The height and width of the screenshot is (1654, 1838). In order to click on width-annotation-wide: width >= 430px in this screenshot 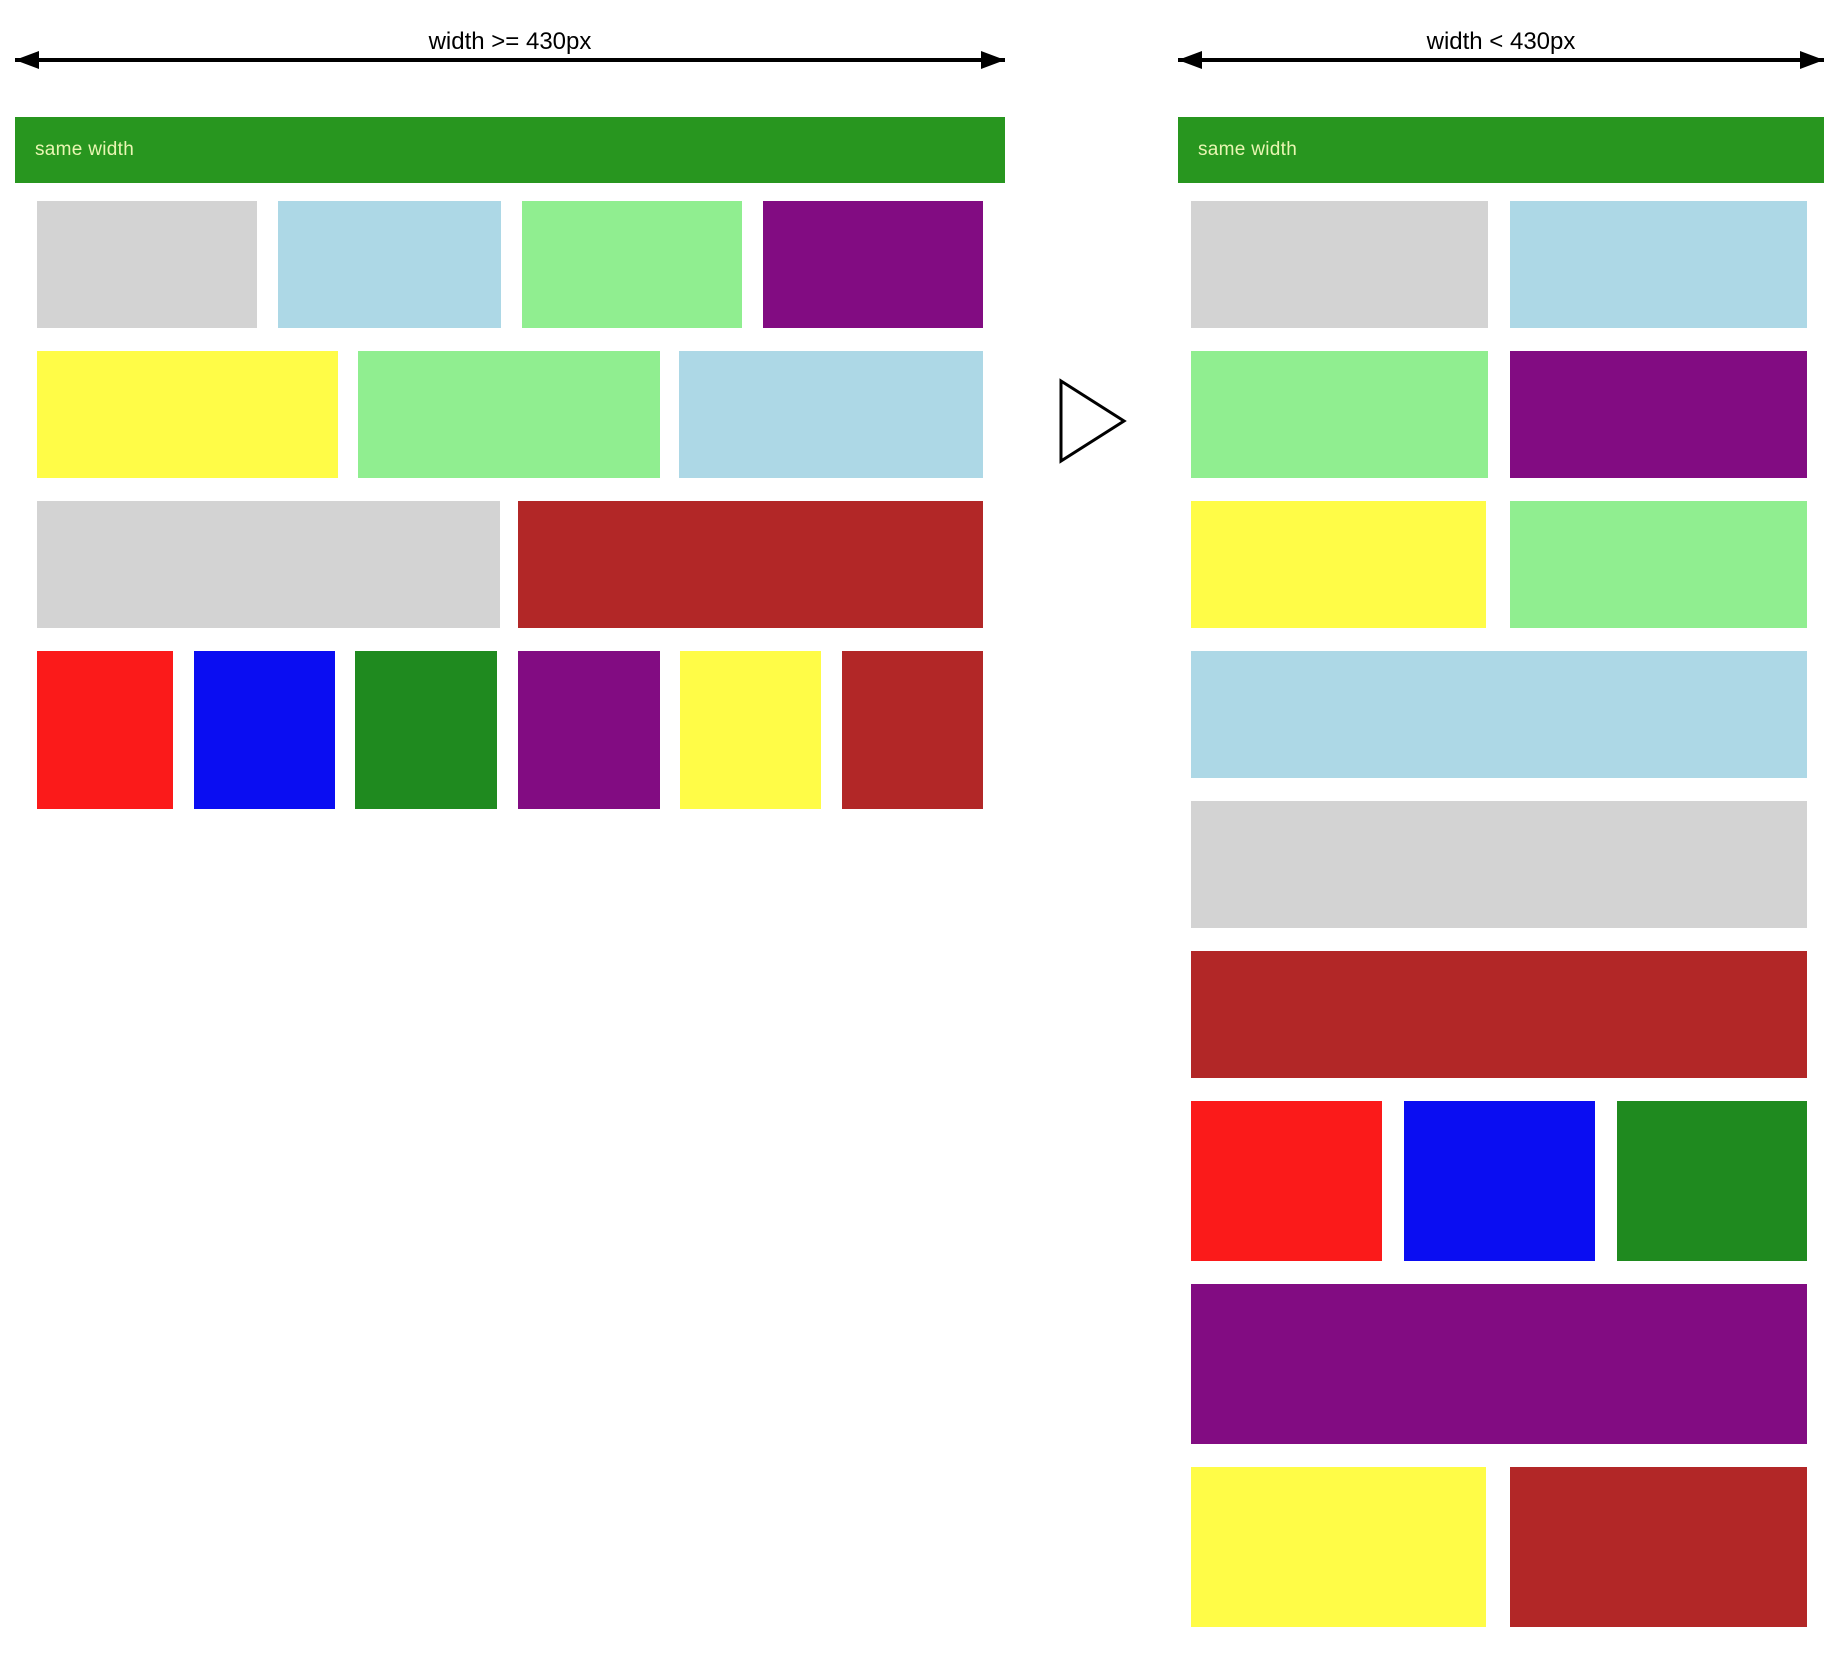, I will do `click(510, 48)`.